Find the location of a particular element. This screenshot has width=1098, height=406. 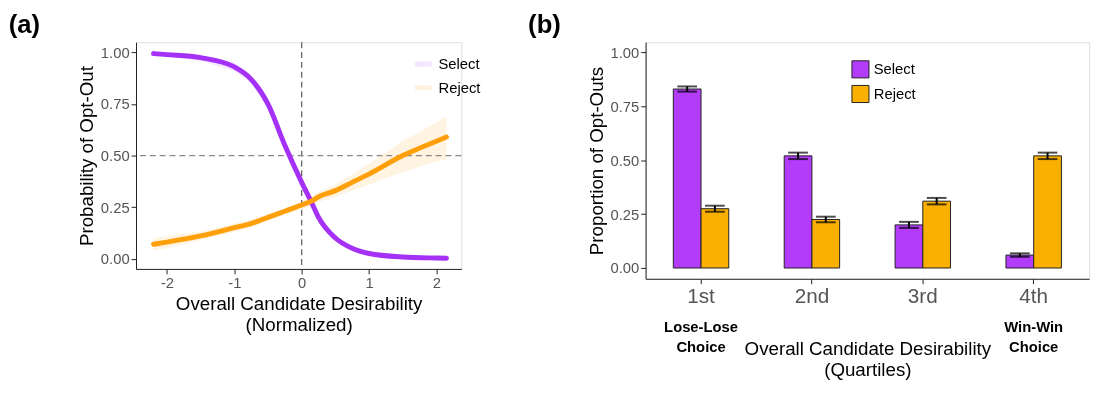

x-tick-label: 2nd is located at coordinates (812, 295).